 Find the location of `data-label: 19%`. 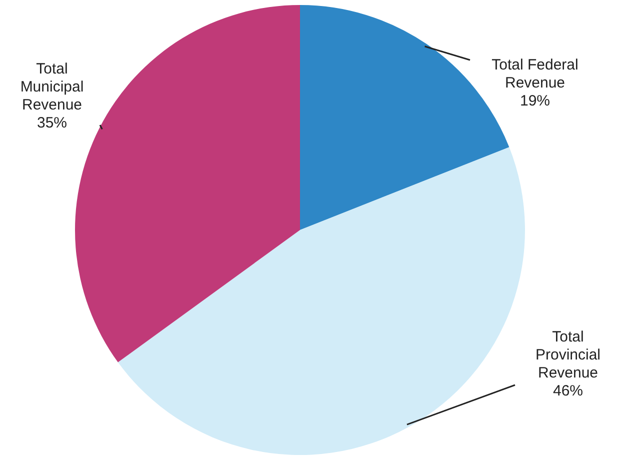

data-label: 19% is located at coordinates (535, 101).